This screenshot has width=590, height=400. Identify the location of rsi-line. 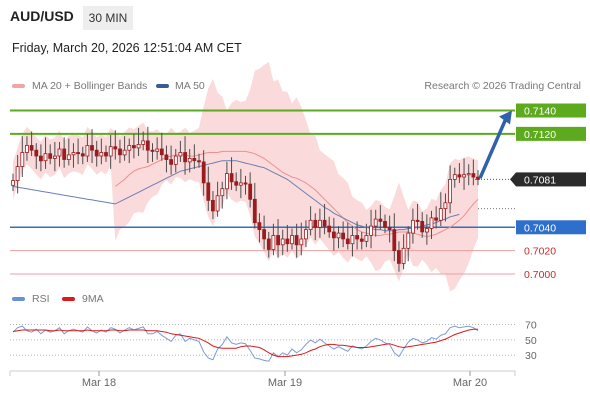
(245, 343).